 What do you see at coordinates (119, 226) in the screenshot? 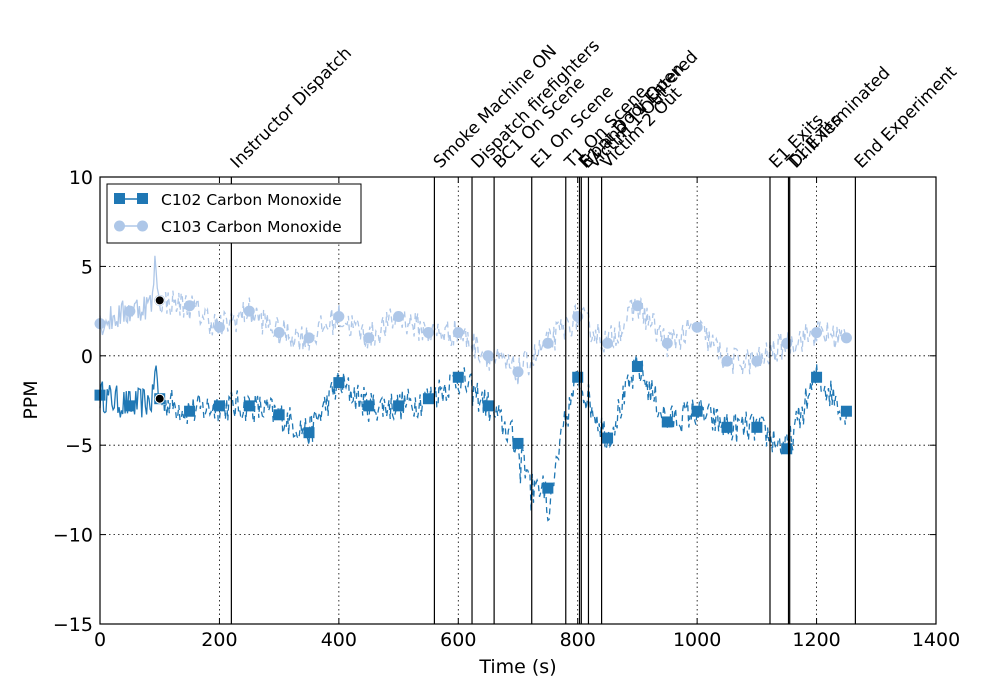
I see `legend-c103-marker-left` at bounding box center [119, 226].